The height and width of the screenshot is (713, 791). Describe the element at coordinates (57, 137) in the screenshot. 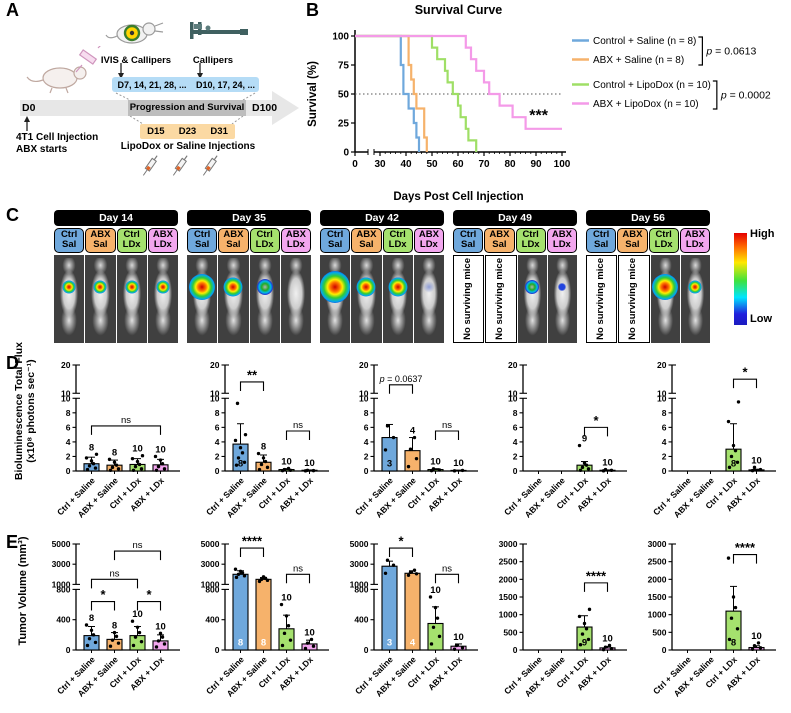

I see `cell-injection-note-line1: 4T1 Cell Injection` at that location.